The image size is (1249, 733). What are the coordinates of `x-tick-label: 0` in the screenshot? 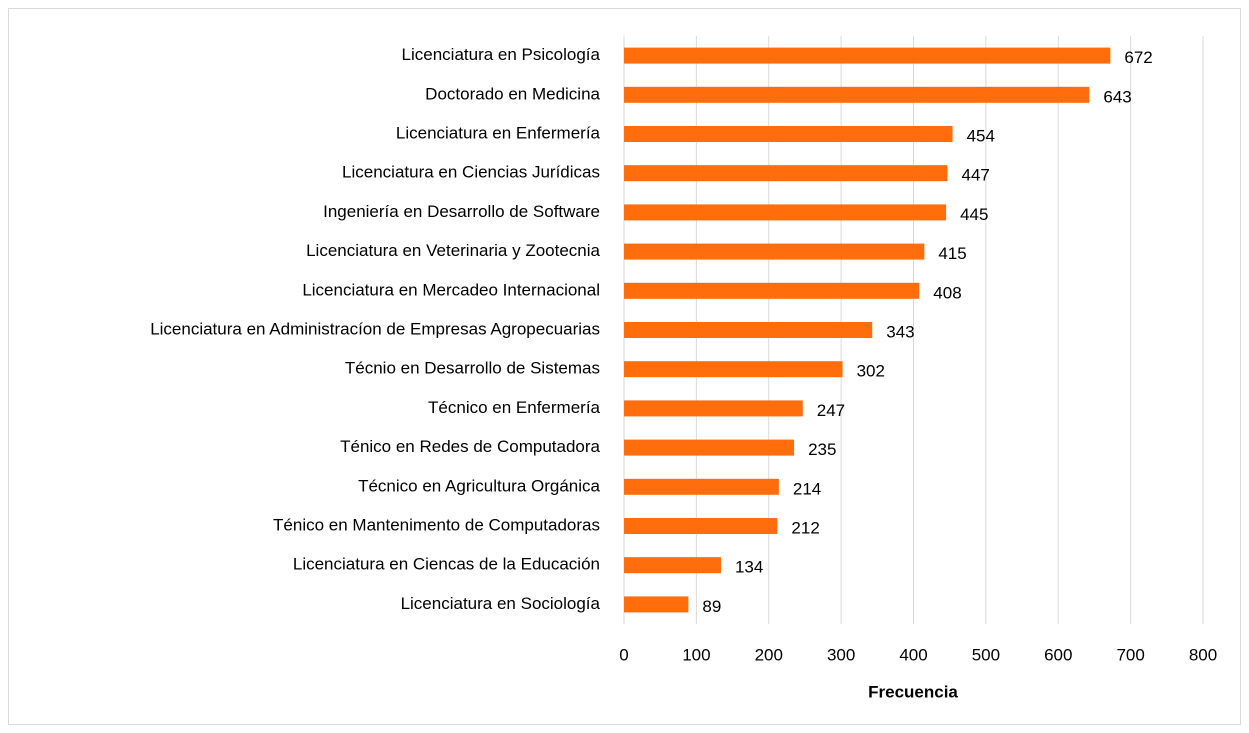 It's located at (623, 654).